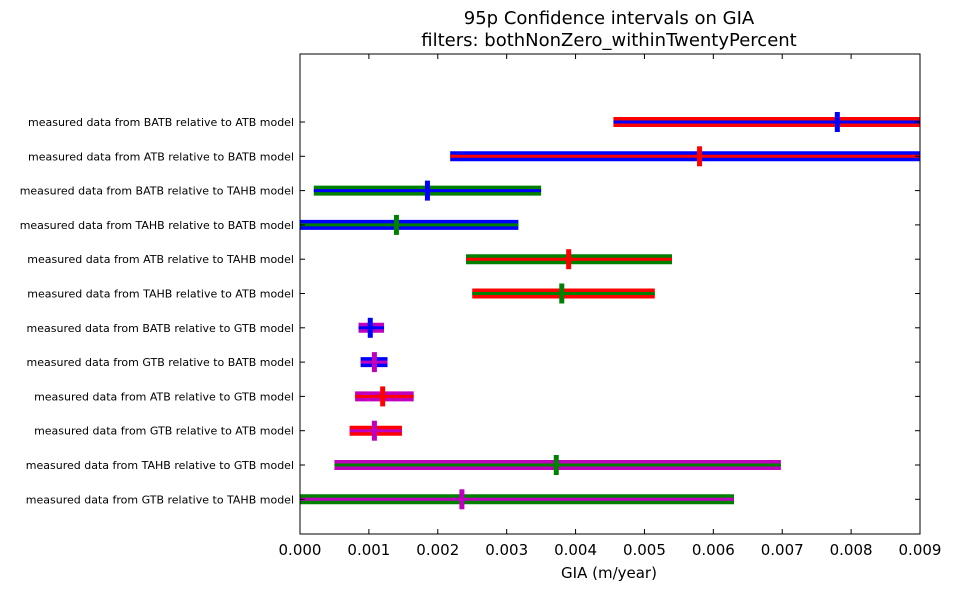  I want to click on x-tick-label: 0.006, so click(713, 550).